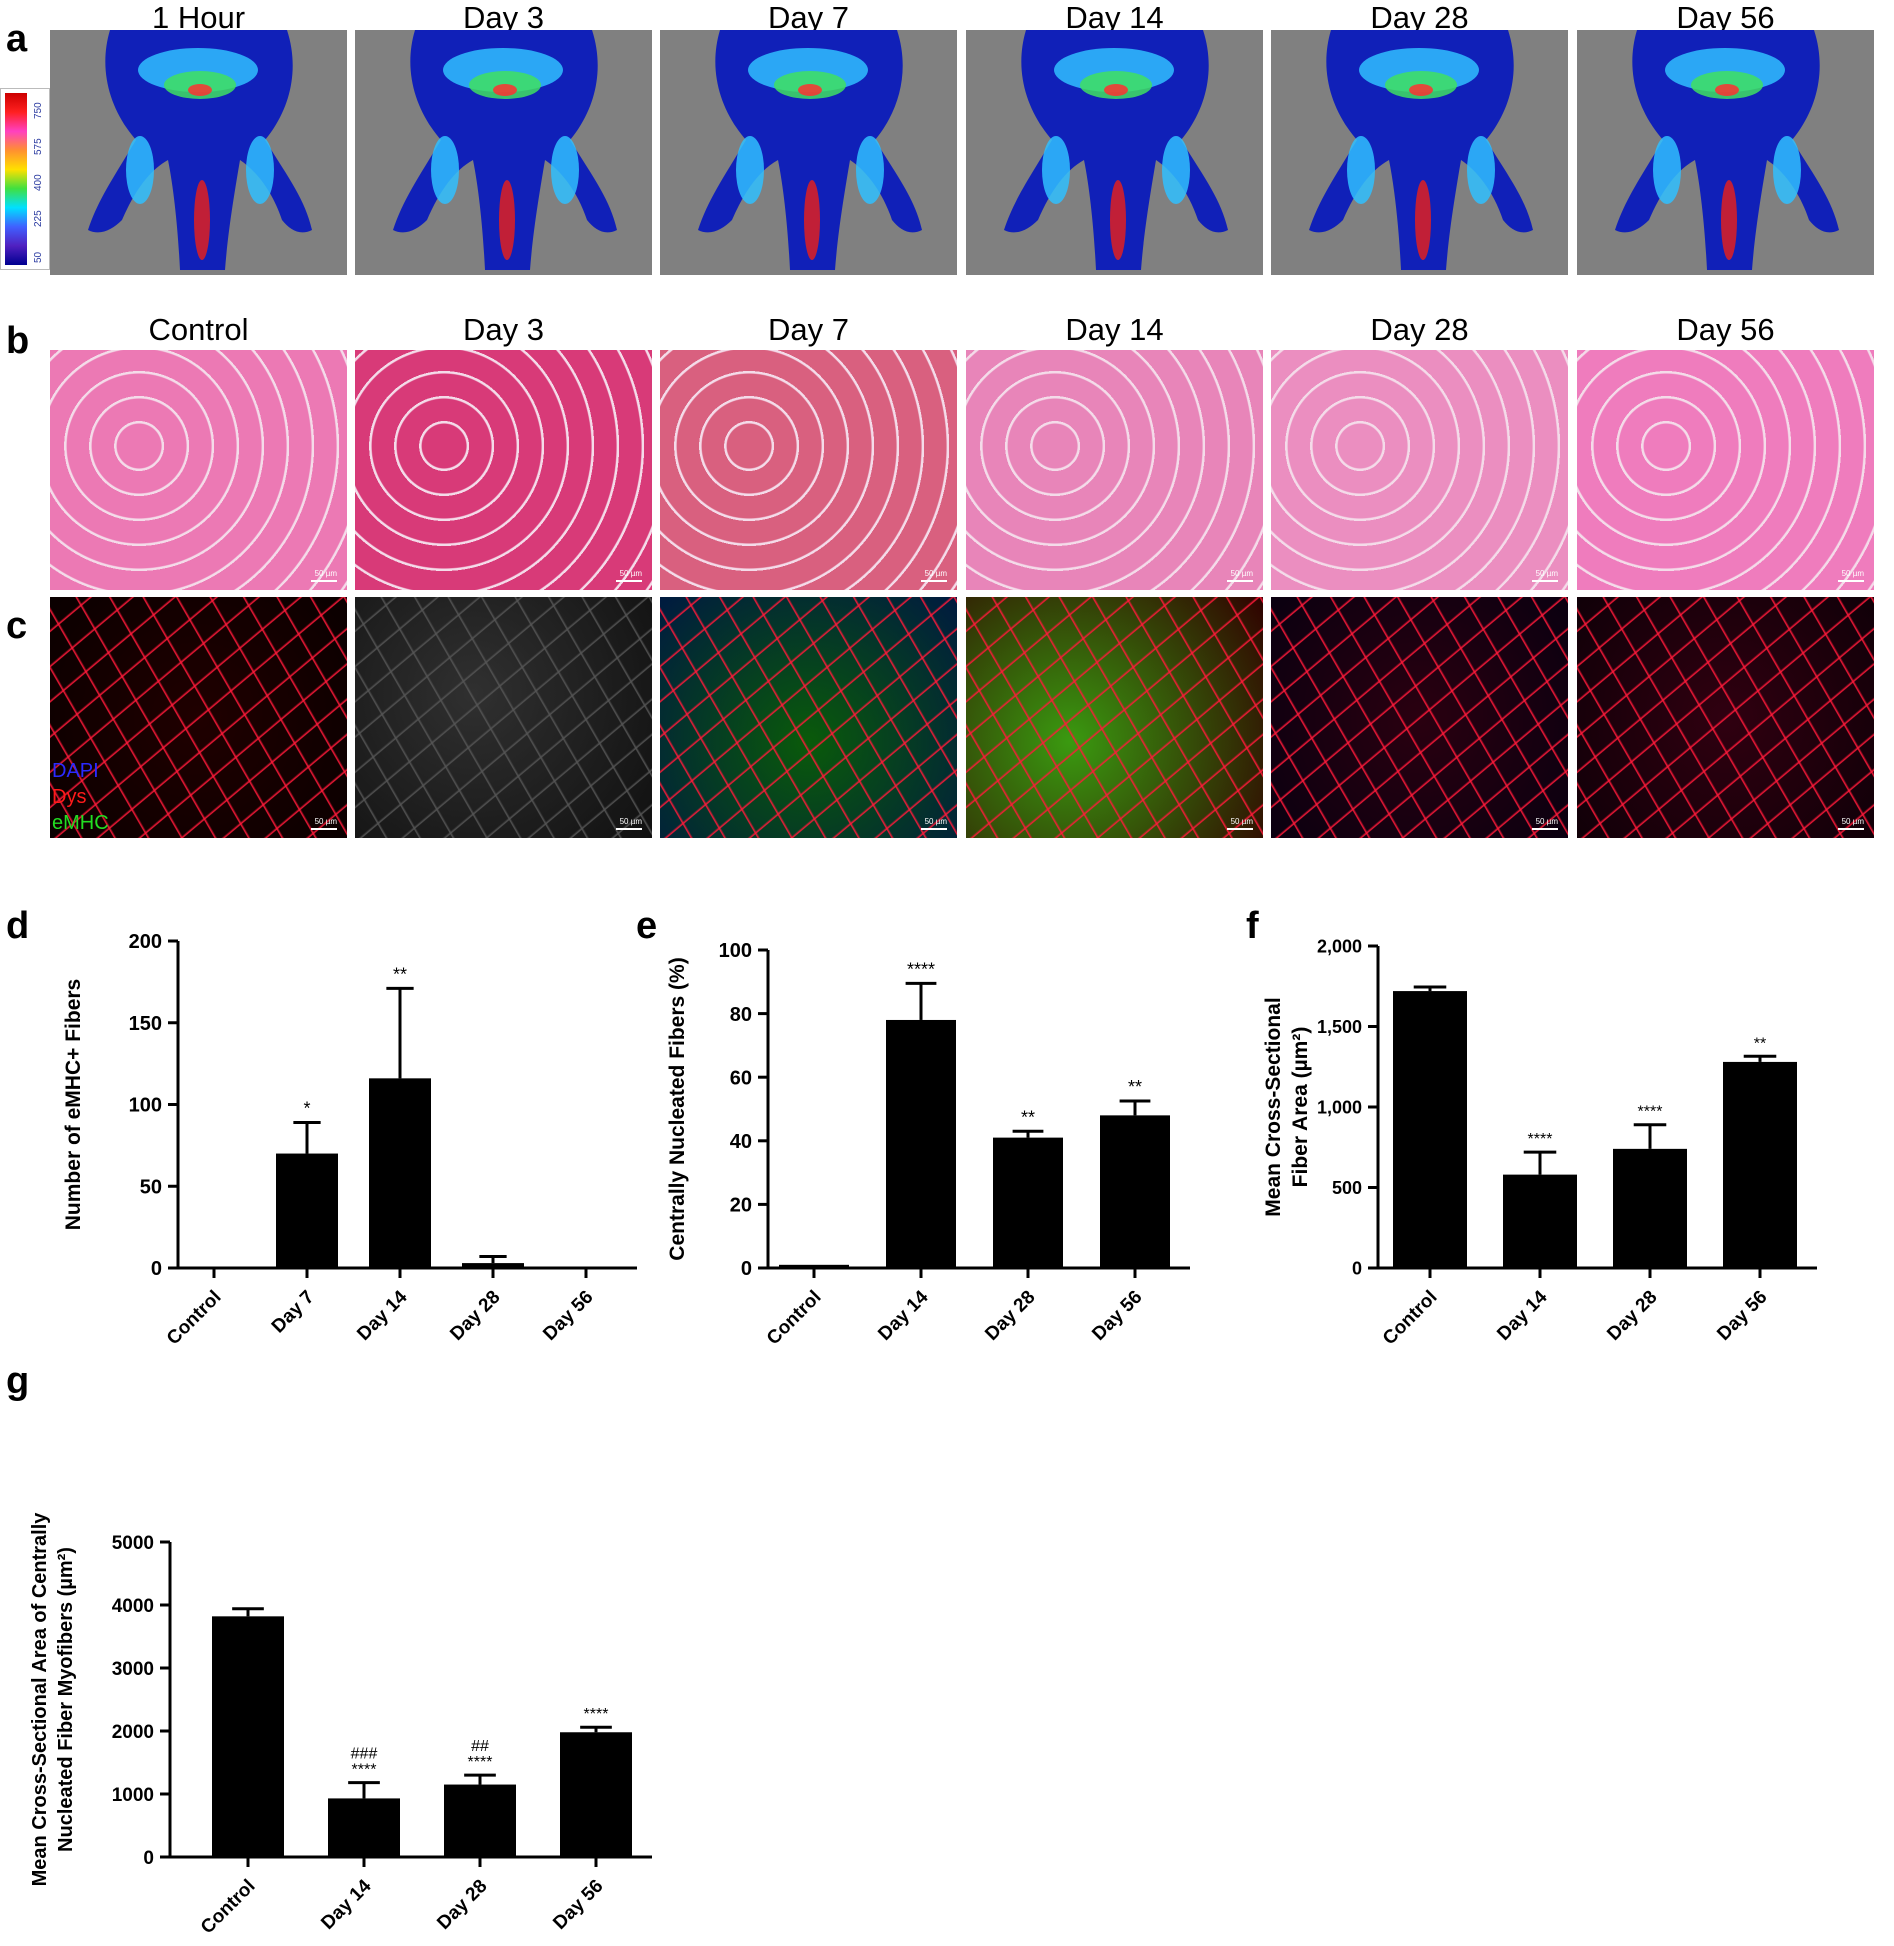  Describe the element at coordinates (503, 470) in the screenshot. I see `he-stain-image-1: 50 µm` at that location.